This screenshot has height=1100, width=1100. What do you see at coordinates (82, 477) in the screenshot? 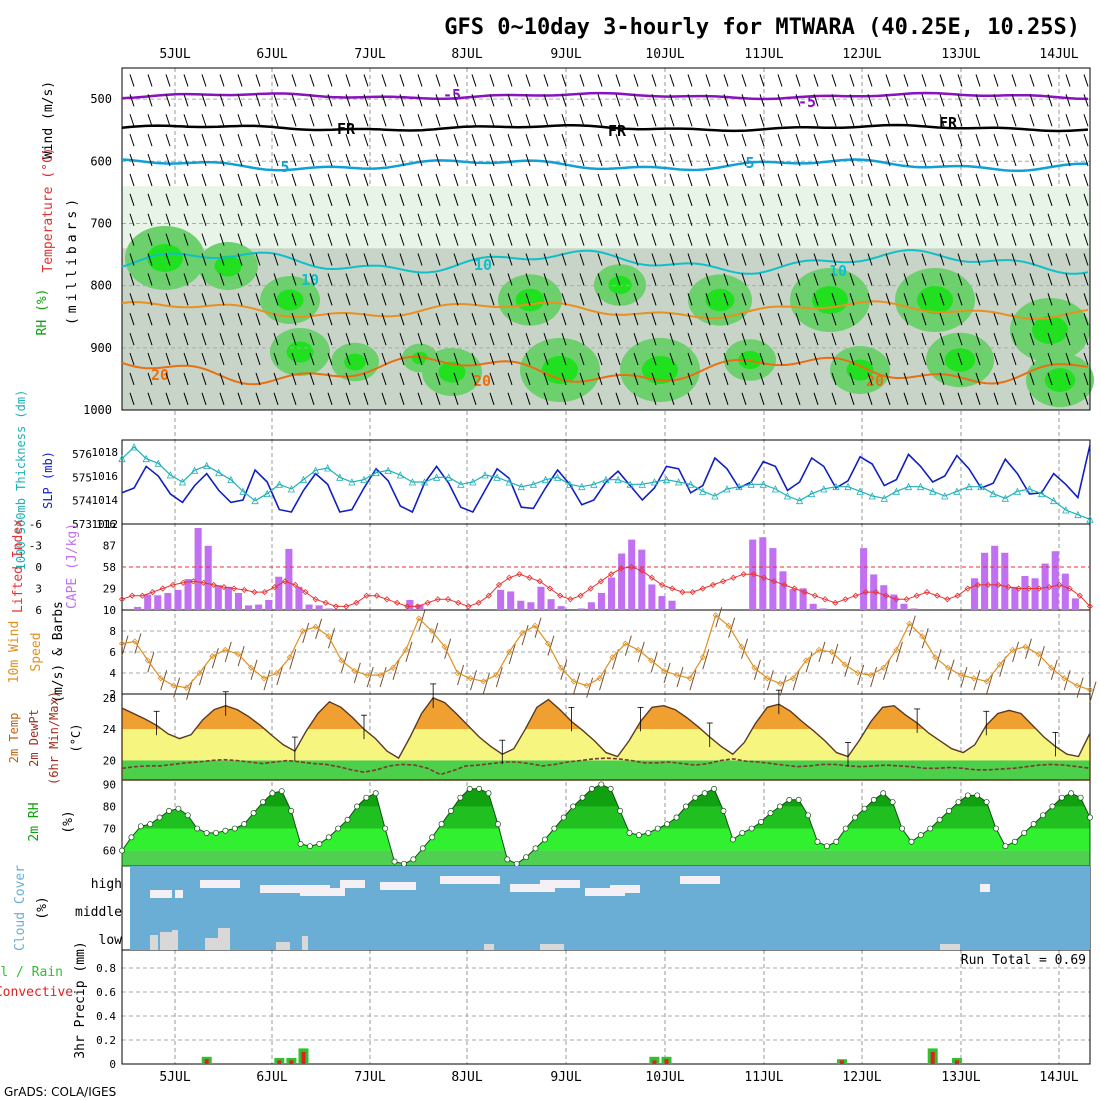
I see `thickness-tick-label: 575` at bounding box center [82, 477].